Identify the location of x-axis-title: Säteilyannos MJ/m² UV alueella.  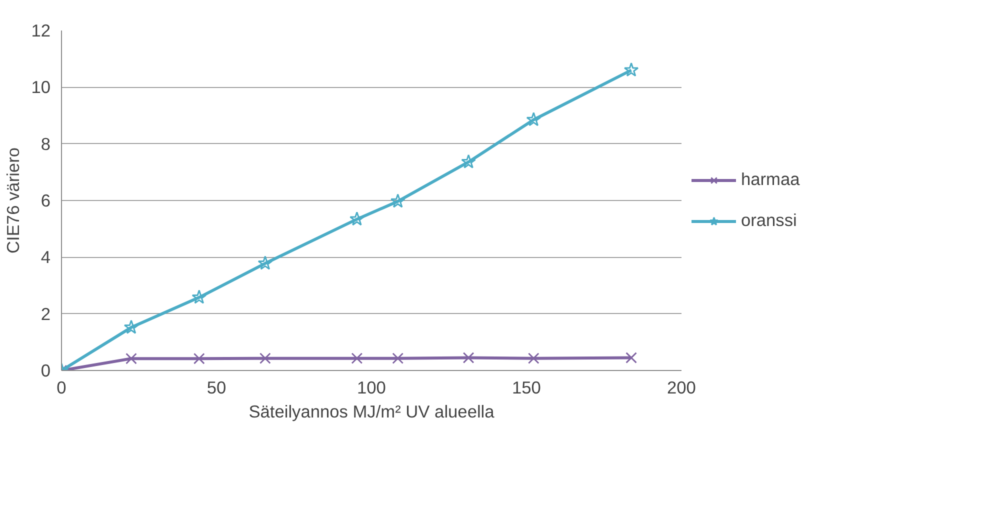
(371, 412).